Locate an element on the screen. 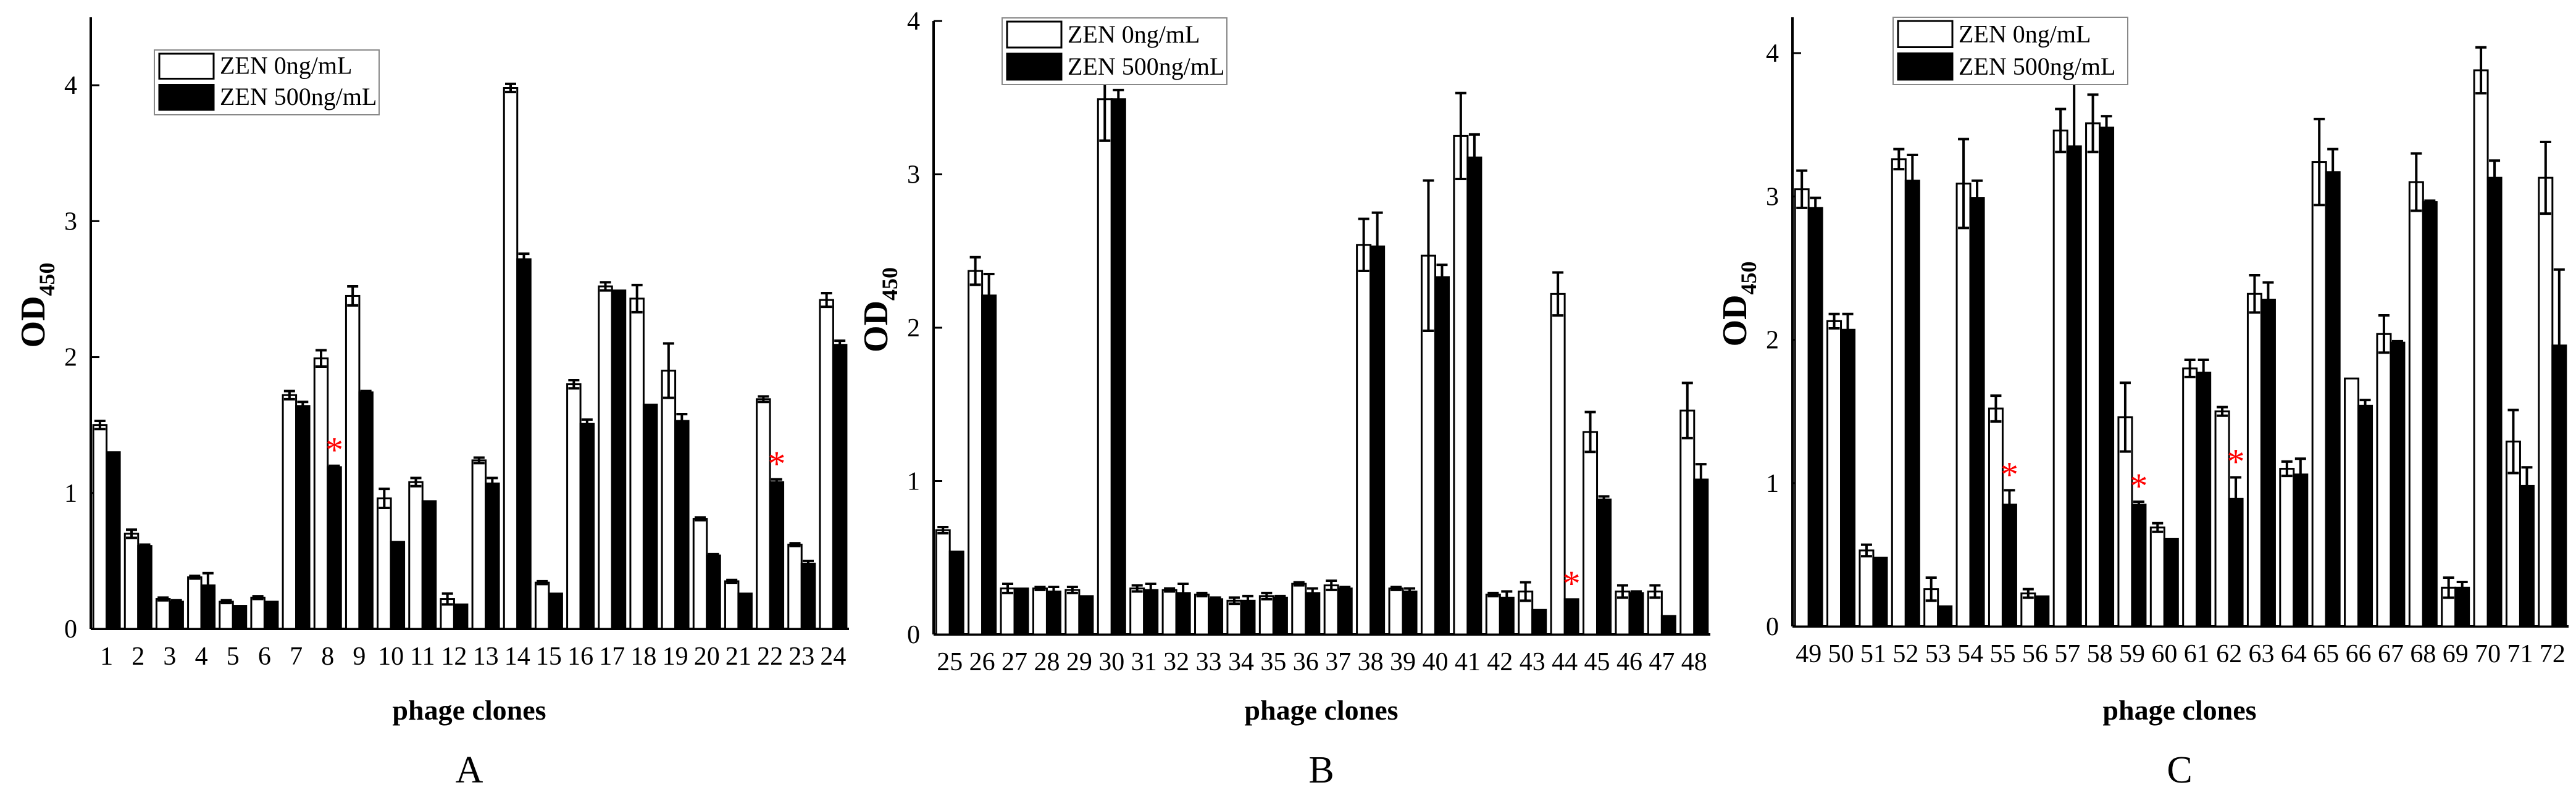 This screenshot has height=806, width=2576. x-tick-label: 29 is located at coordinates (1079, 662).